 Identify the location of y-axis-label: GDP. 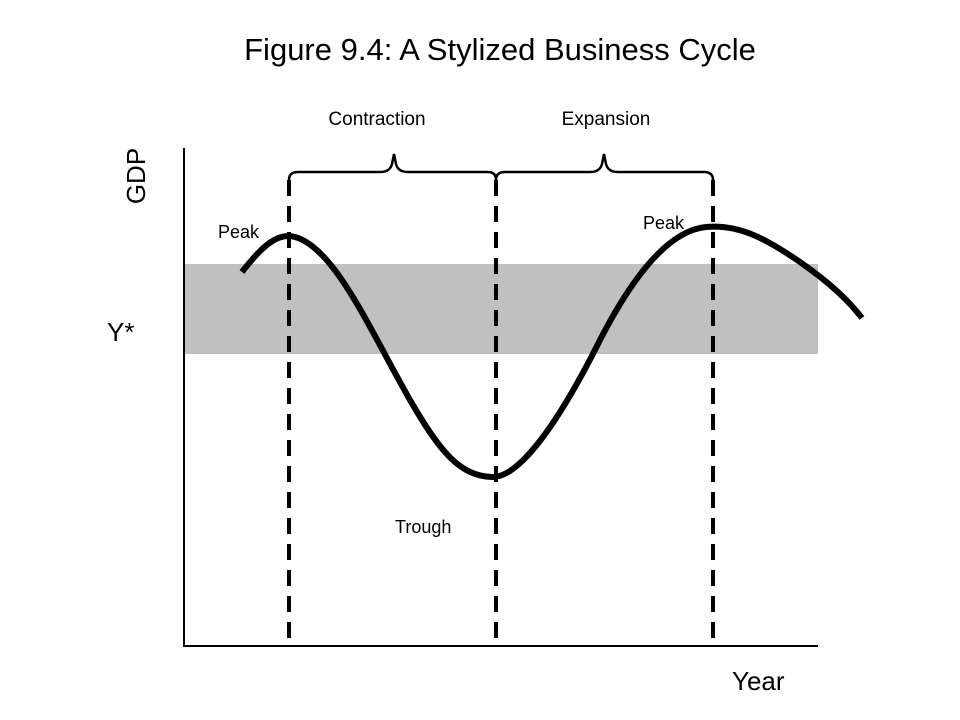
(136, 176).